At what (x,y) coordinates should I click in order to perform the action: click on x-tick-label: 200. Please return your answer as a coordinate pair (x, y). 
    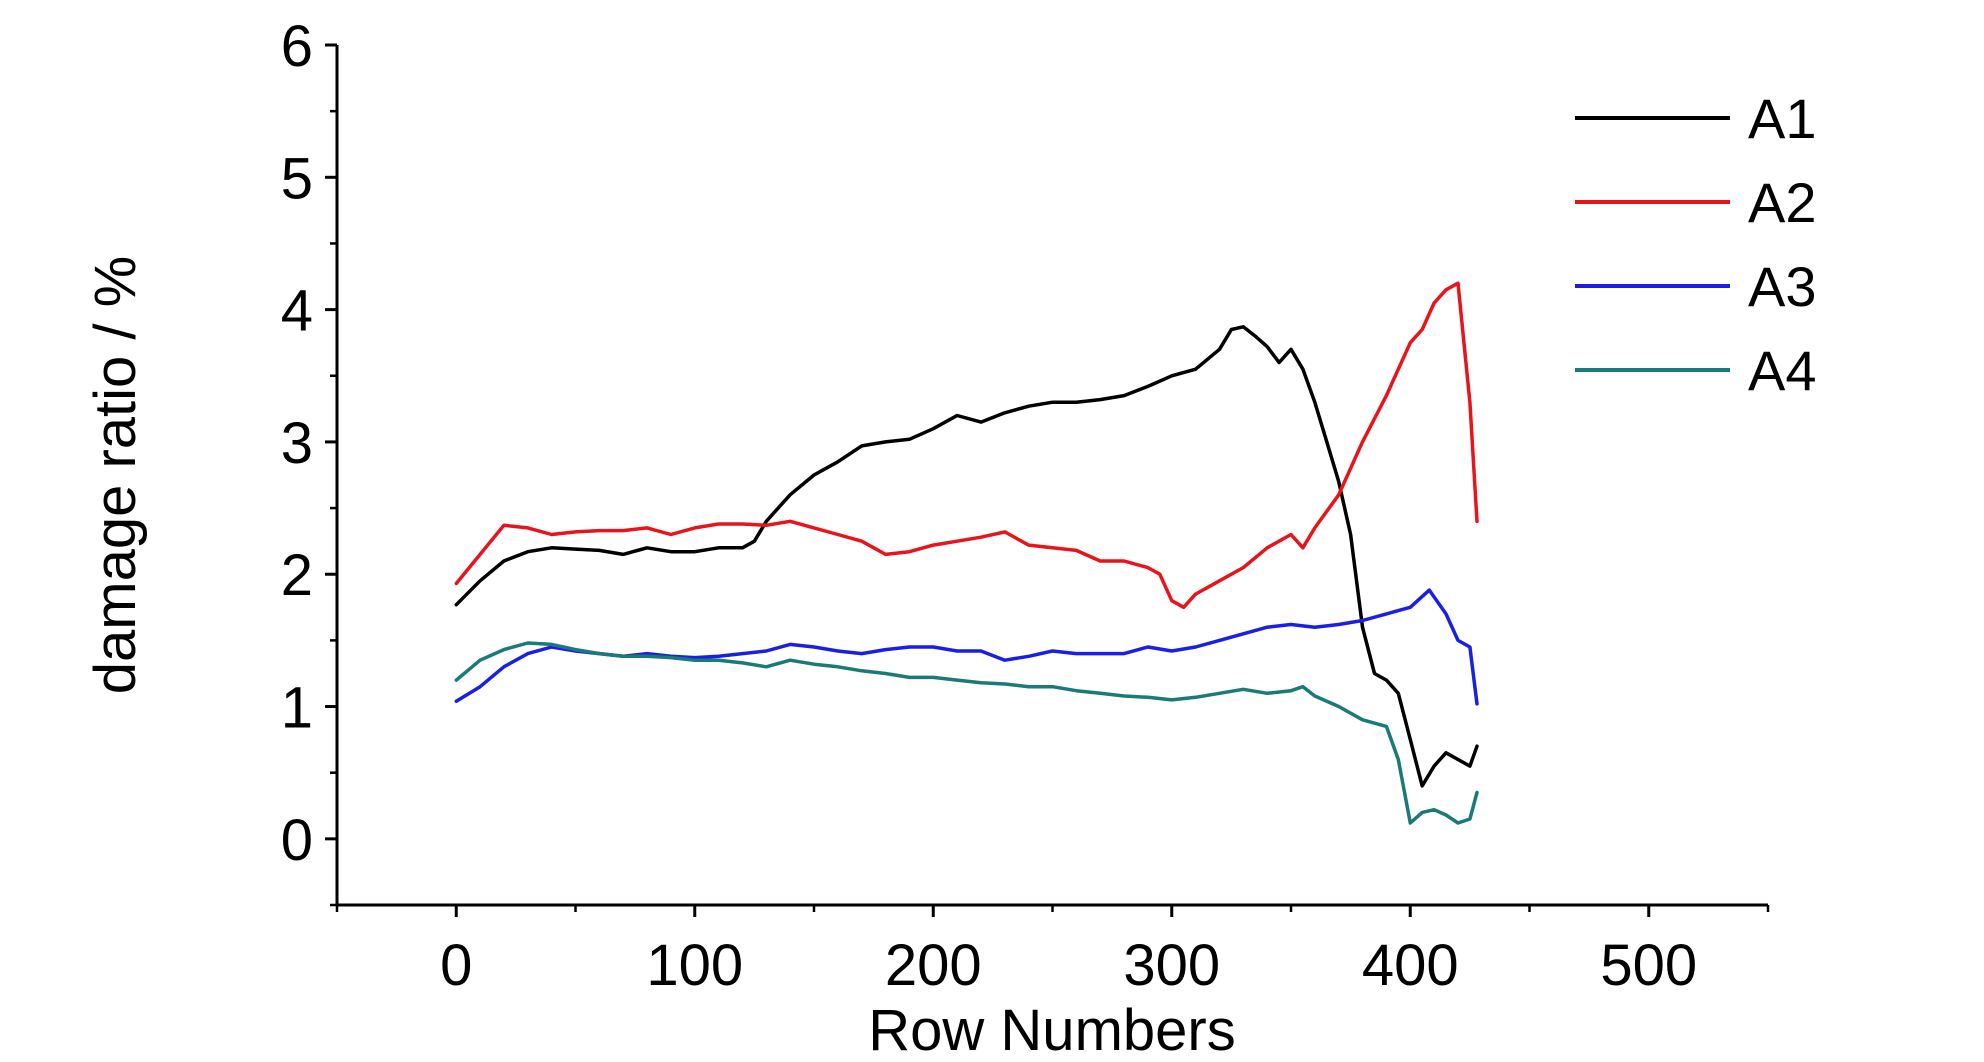
    Looking at the image, I should click on (933, 965).